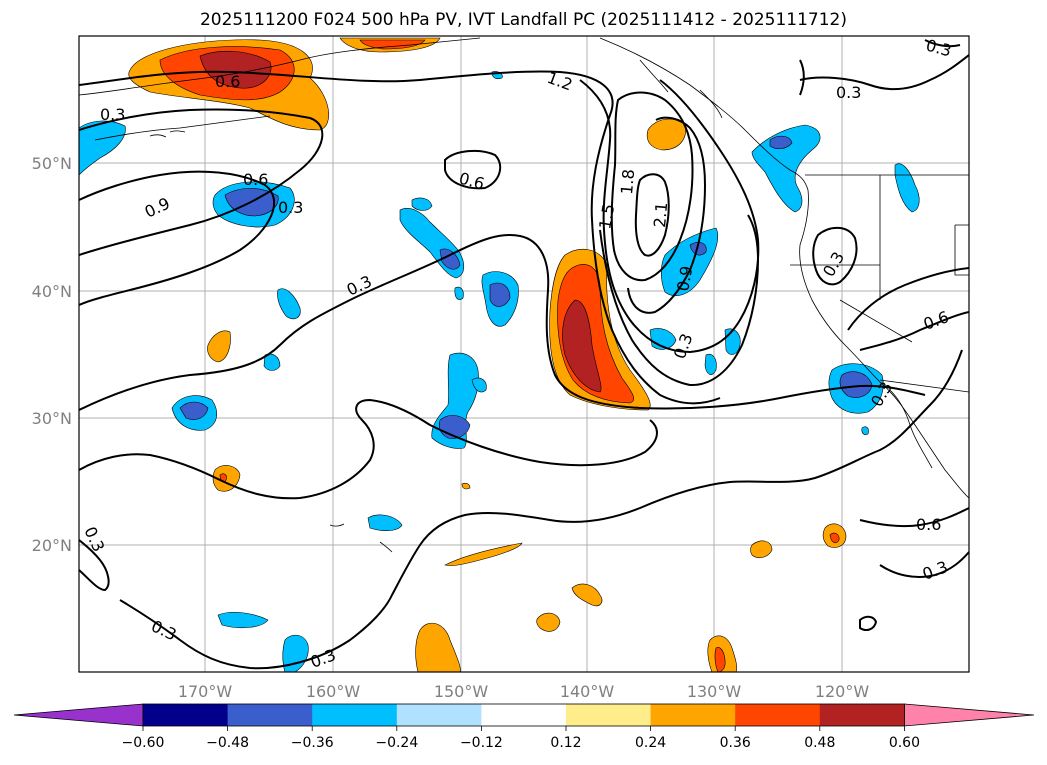 The height and width of the screenshot is (765, 1047). What do you see at coordinates (606, 216) in the screenshot?
I see `contour-label: 1.5` at bounding box center [606, 216].